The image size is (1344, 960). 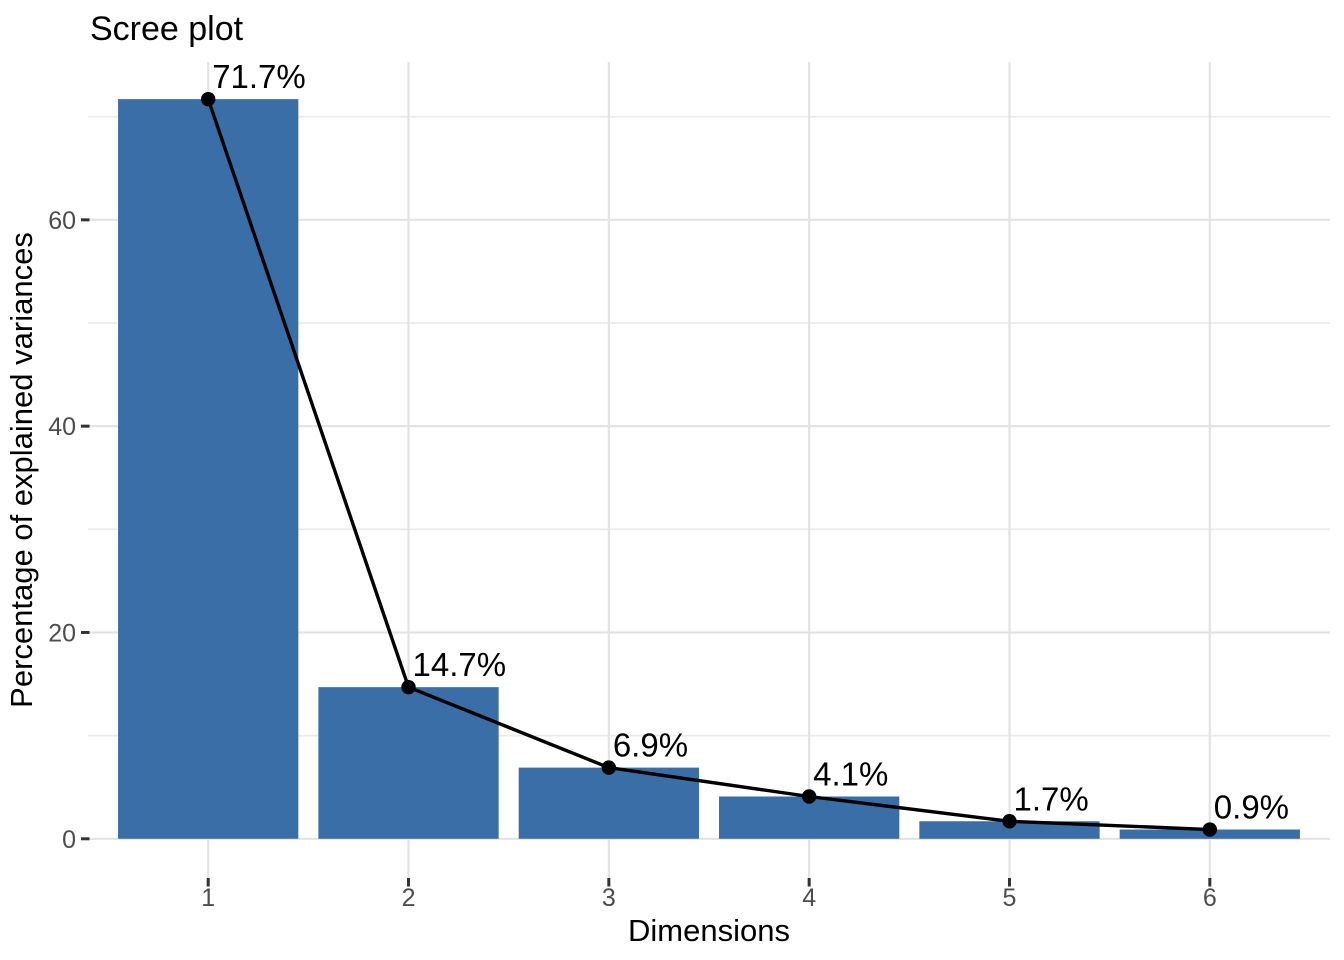 I want to click on x-tick-label-2: 2, so click(x=409, y=898).